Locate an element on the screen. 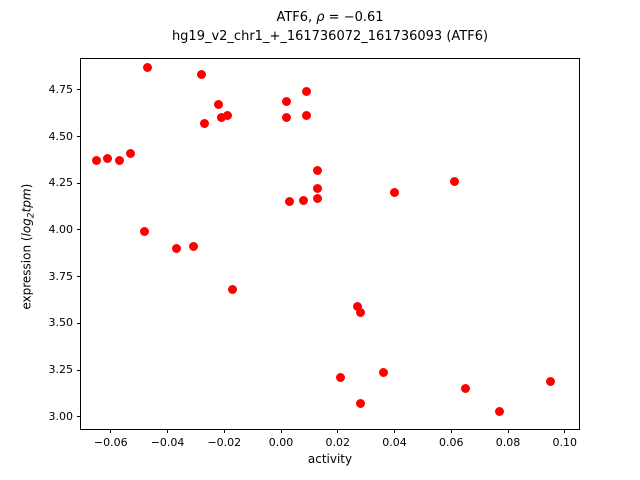 The height and width of the screenshot is (480, 640). x-axis-tick-label: 0.06 is located at coordinates (451, 442).